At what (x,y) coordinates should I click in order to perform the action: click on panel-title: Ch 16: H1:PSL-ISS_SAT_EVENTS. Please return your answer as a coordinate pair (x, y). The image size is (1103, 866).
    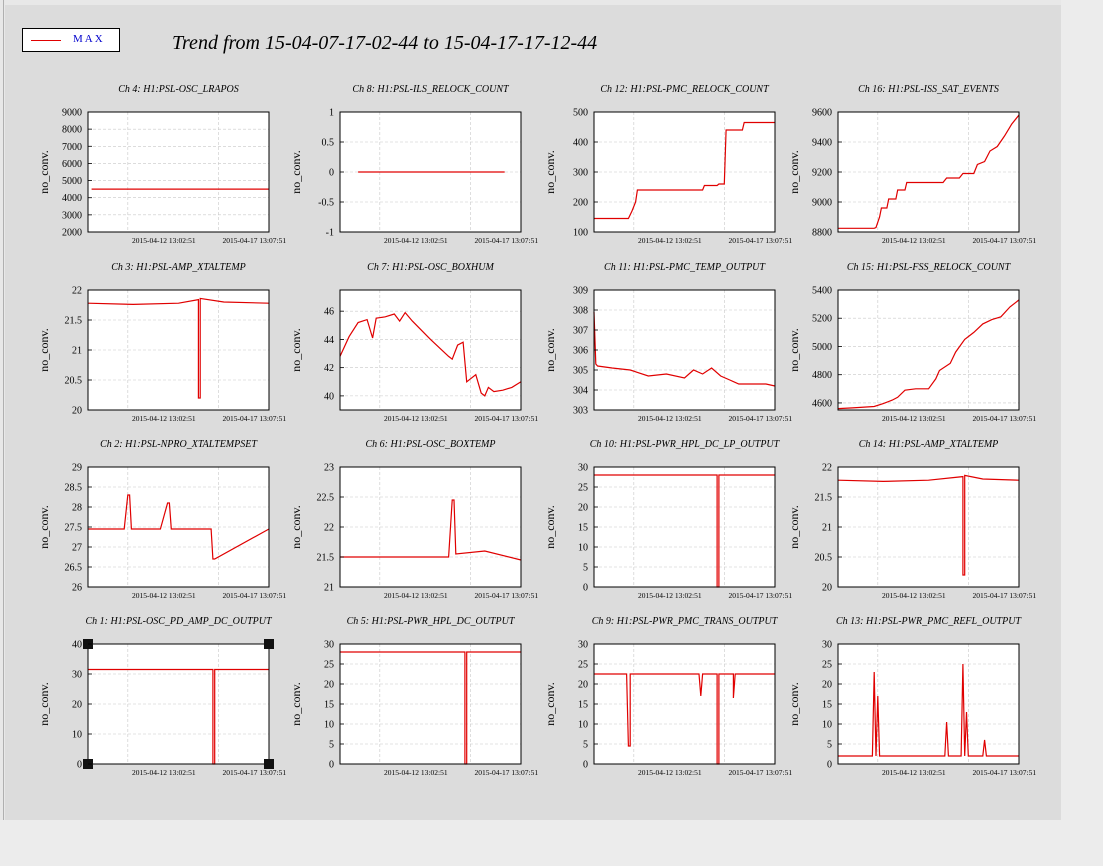
    Looking at the image, I should click on (928, 89).